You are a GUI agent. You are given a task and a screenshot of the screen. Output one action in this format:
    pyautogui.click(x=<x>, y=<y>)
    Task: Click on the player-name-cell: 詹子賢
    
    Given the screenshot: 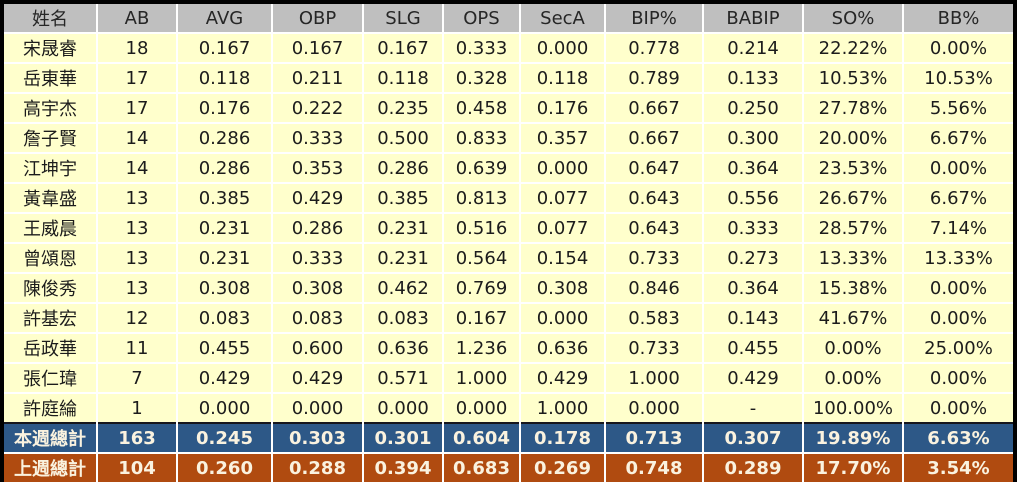 What is the action you would take?
    pyautogui.click(x=50, y=137)
    